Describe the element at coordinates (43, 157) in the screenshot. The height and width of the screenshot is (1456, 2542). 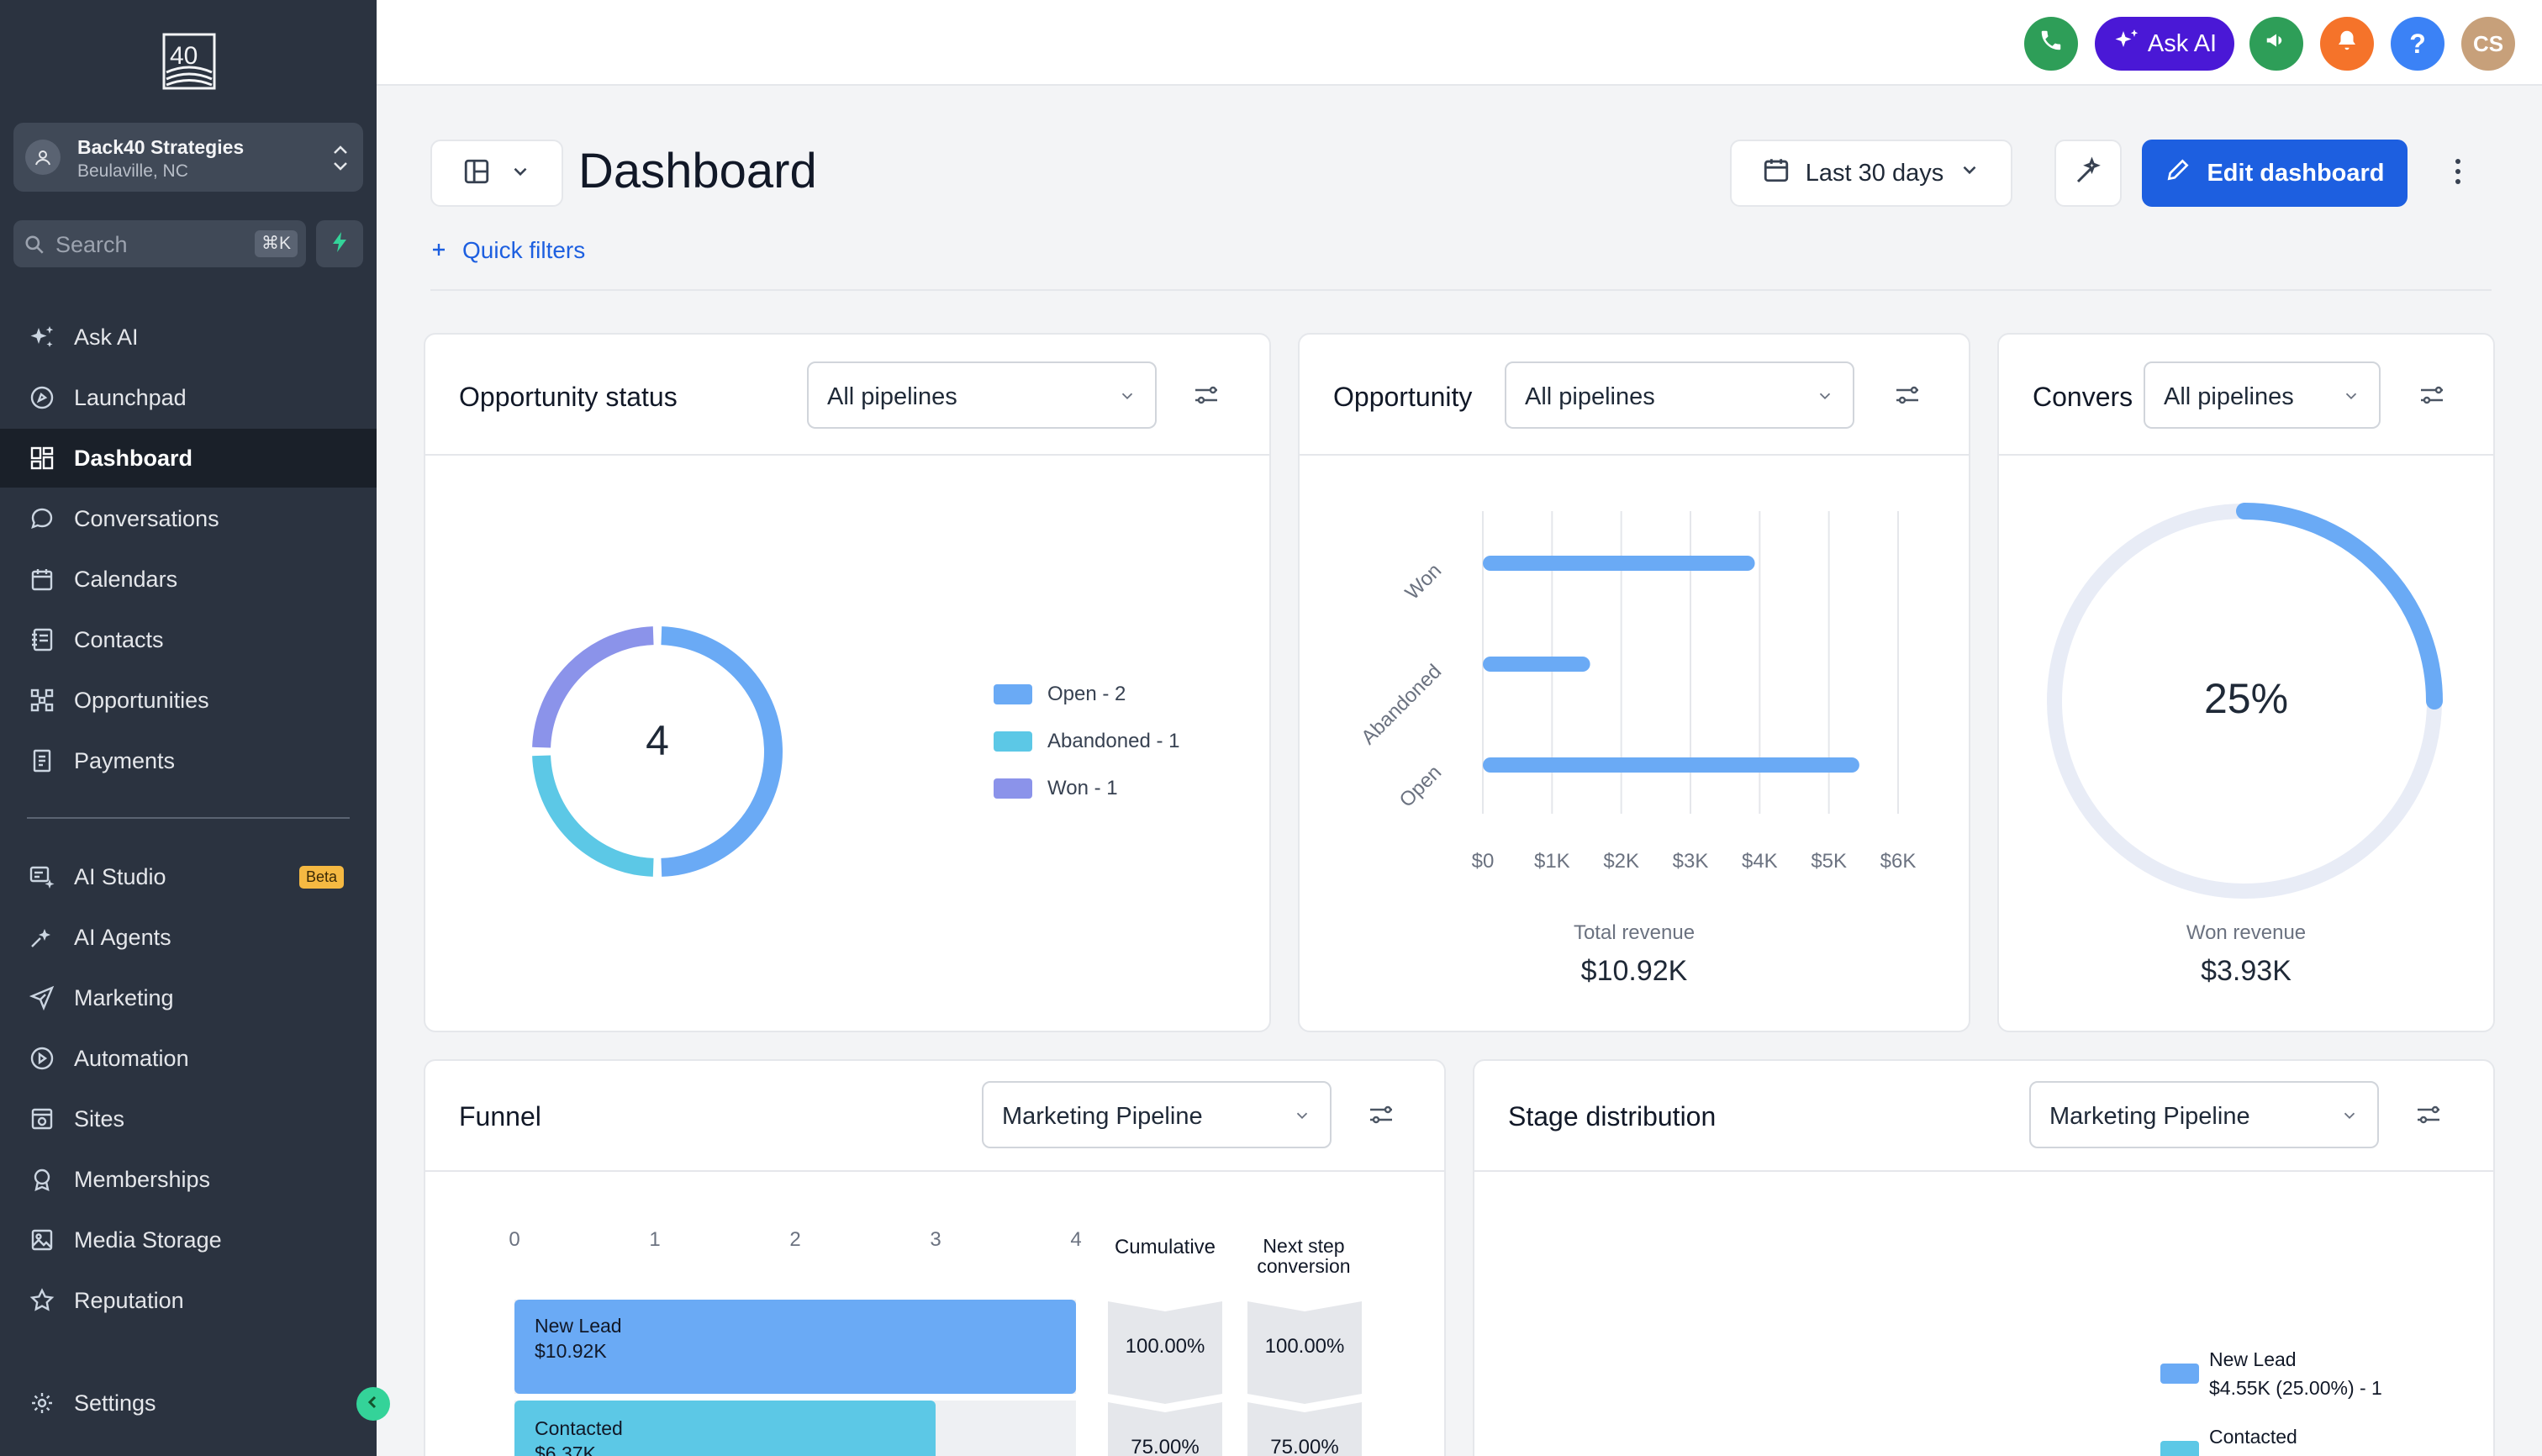
I see `account-avatar-icon` at that location.